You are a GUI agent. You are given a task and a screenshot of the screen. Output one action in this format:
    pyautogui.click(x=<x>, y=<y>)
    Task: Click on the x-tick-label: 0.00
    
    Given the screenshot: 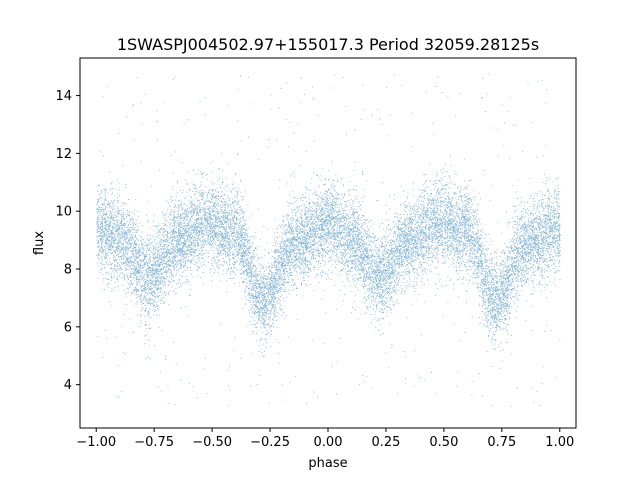 What is the action you would take?
    pyautogui.click(x=328, y=442)
    